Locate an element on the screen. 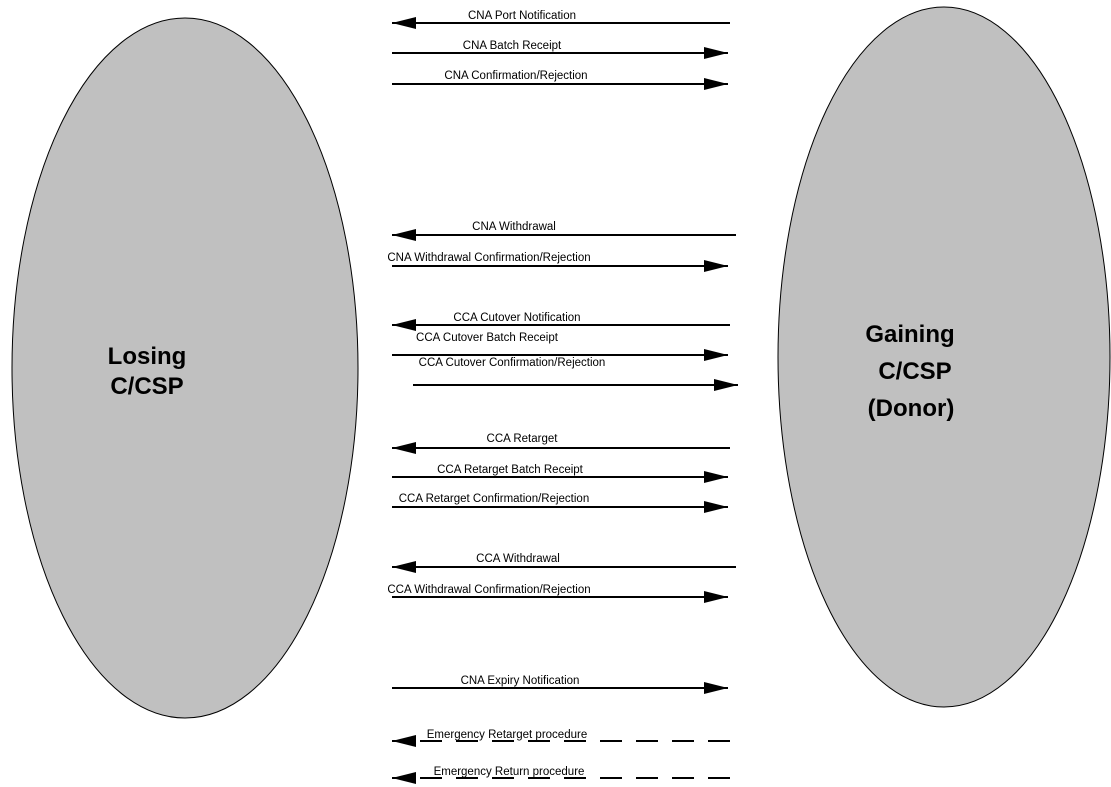 This screenshot has width=1111, height=787. message-cna-confirmation-rejection: CNA Confirmation/Rejection is located at coordinates (560, 80).